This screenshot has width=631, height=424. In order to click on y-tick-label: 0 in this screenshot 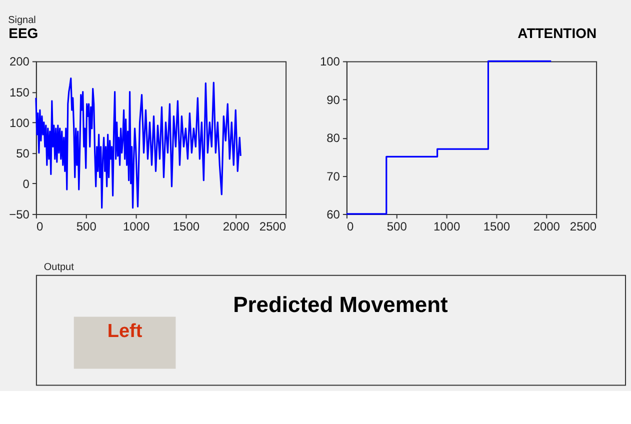, I will do `click(26, 183)`.